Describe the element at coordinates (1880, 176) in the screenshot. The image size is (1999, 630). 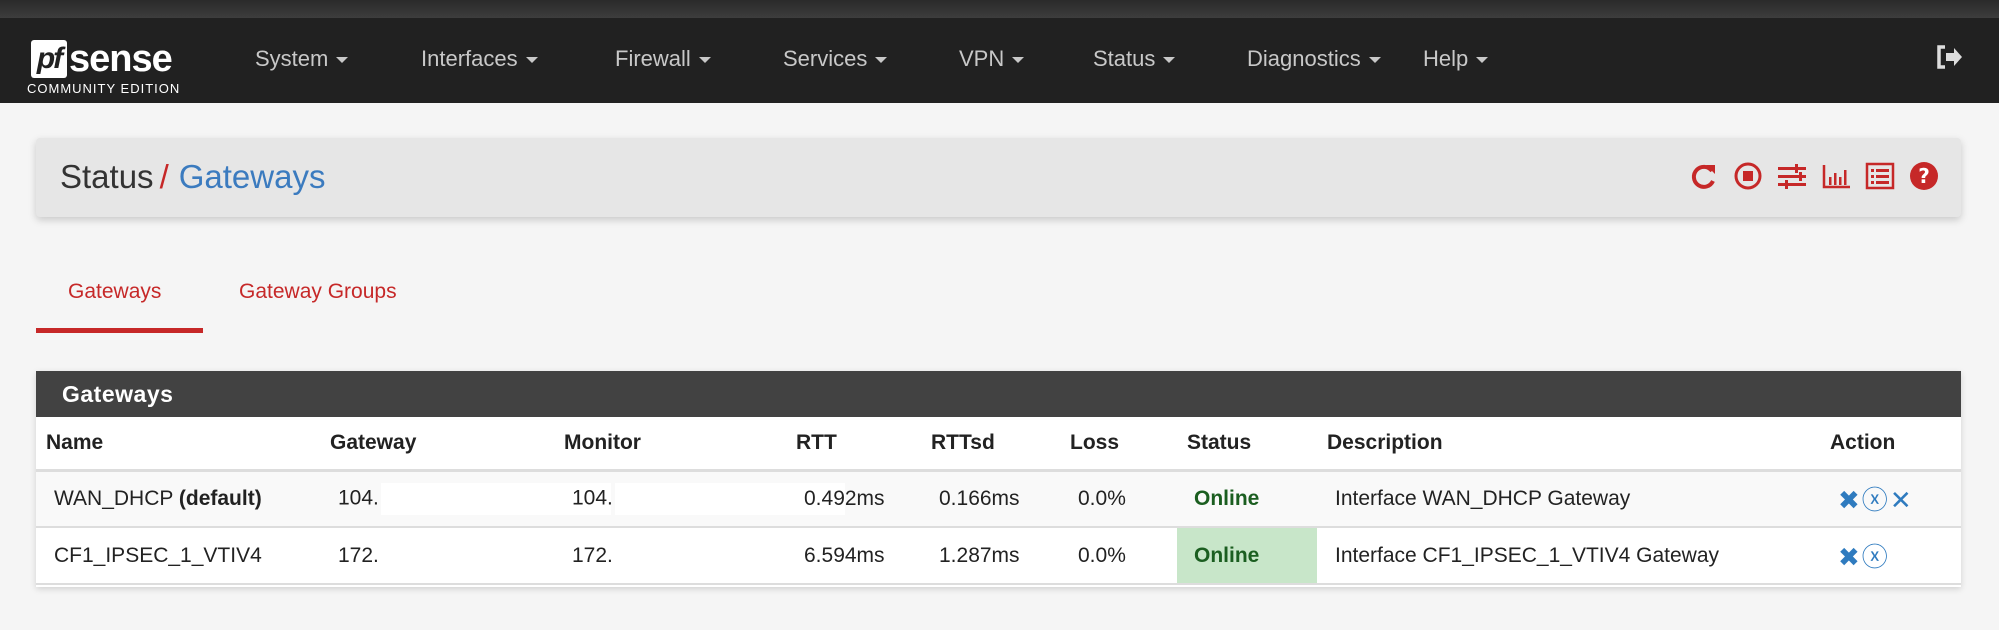
I see `list-icon` at that location.